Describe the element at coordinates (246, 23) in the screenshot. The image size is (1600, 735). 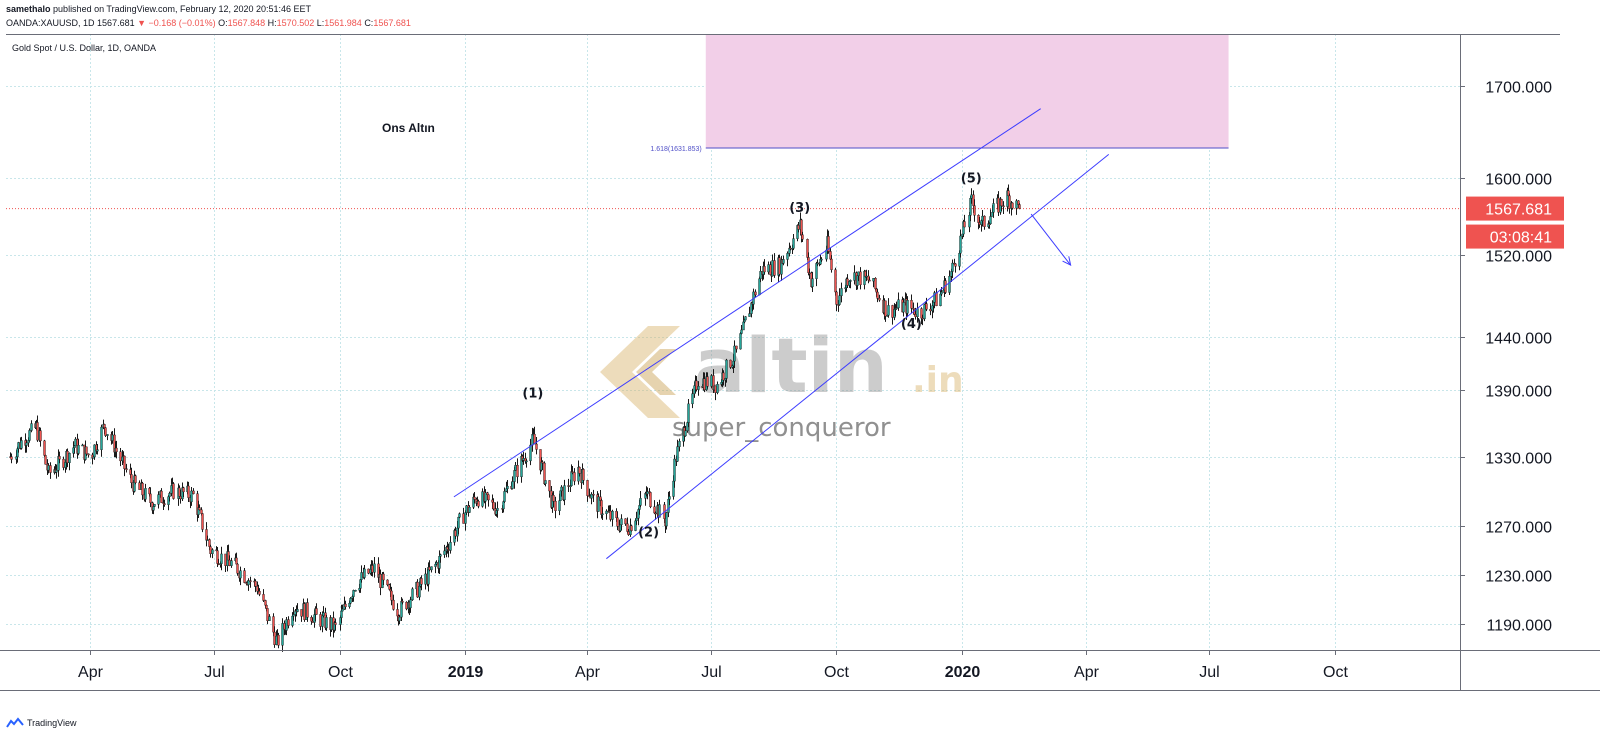
I see `open-value: 1567.848` at that location.